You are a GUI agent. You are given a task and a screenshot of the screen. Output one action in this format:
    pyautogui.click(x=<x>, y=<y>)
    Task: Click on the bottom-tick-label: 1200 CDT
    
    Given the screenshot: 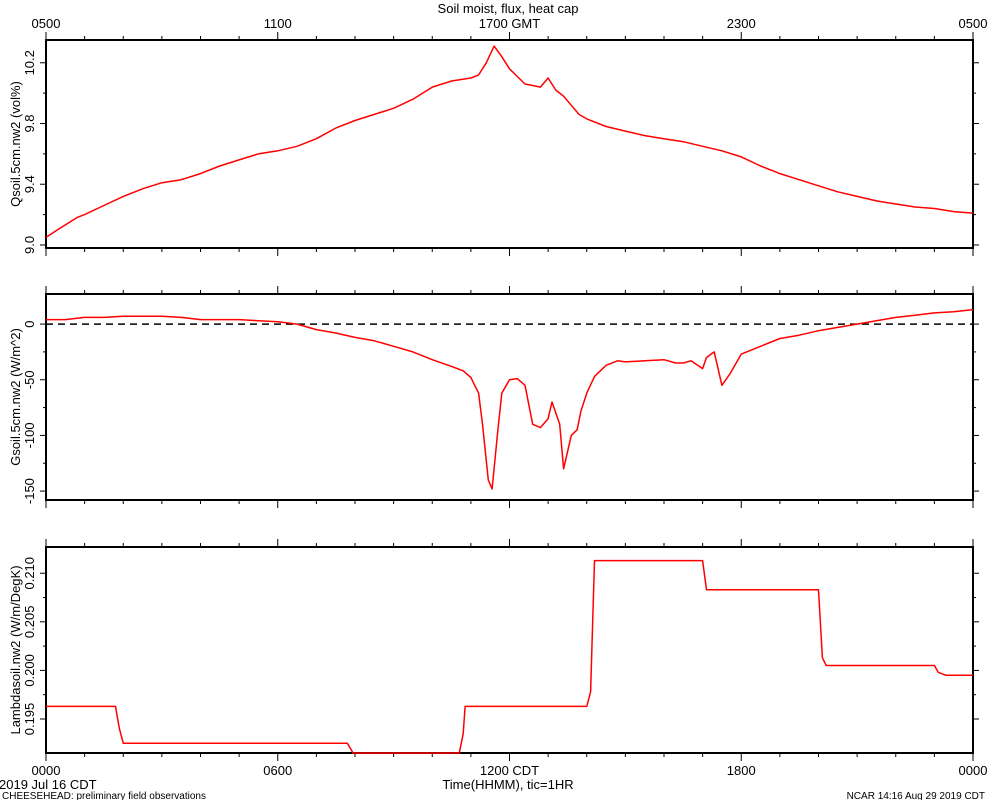 What is the action you would take?
    pyautogui.click(x=509, y=770)
    